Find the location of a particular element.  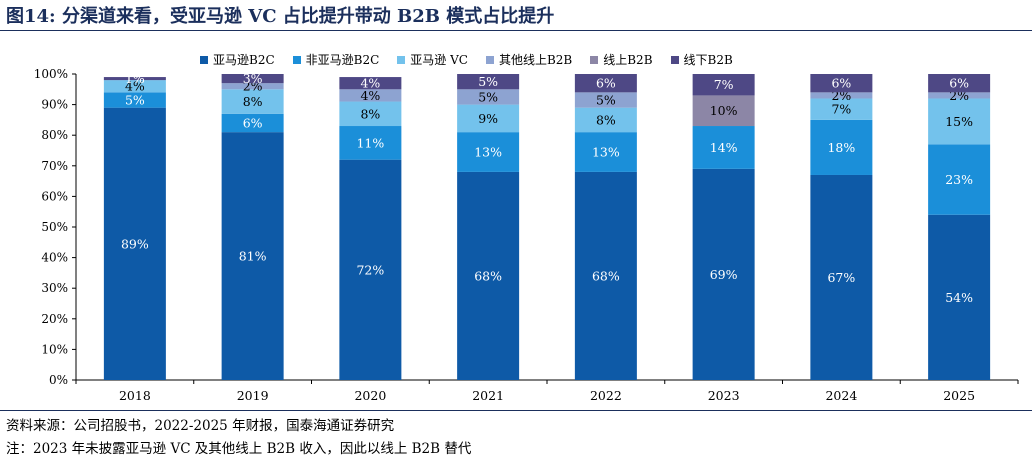

y-tick-label: 0% is located at coordinates (58, 380).